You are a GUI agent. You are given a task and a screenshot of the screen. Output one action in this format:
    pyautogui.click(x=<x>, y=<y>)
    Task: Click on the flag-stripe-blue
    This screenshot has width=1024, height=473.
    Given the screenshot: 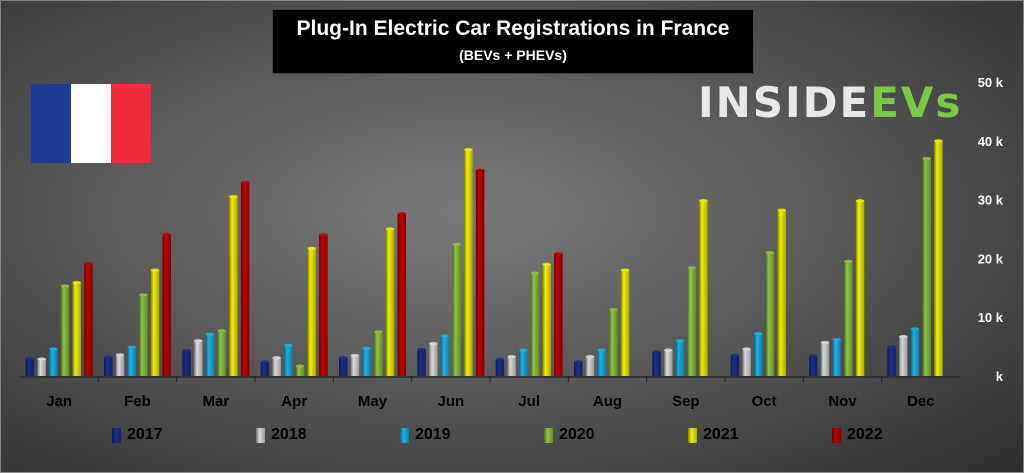 What is the action you would take?
    pyautogui.click(x=51, y=123)
    